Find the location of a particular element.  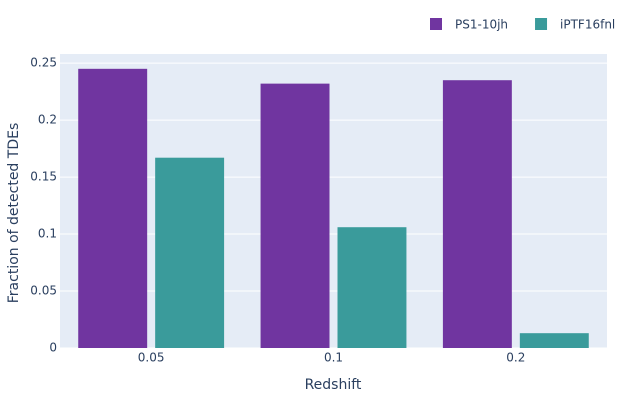

legend-label: iPTF16fnl is located at coordinates (587, 25).